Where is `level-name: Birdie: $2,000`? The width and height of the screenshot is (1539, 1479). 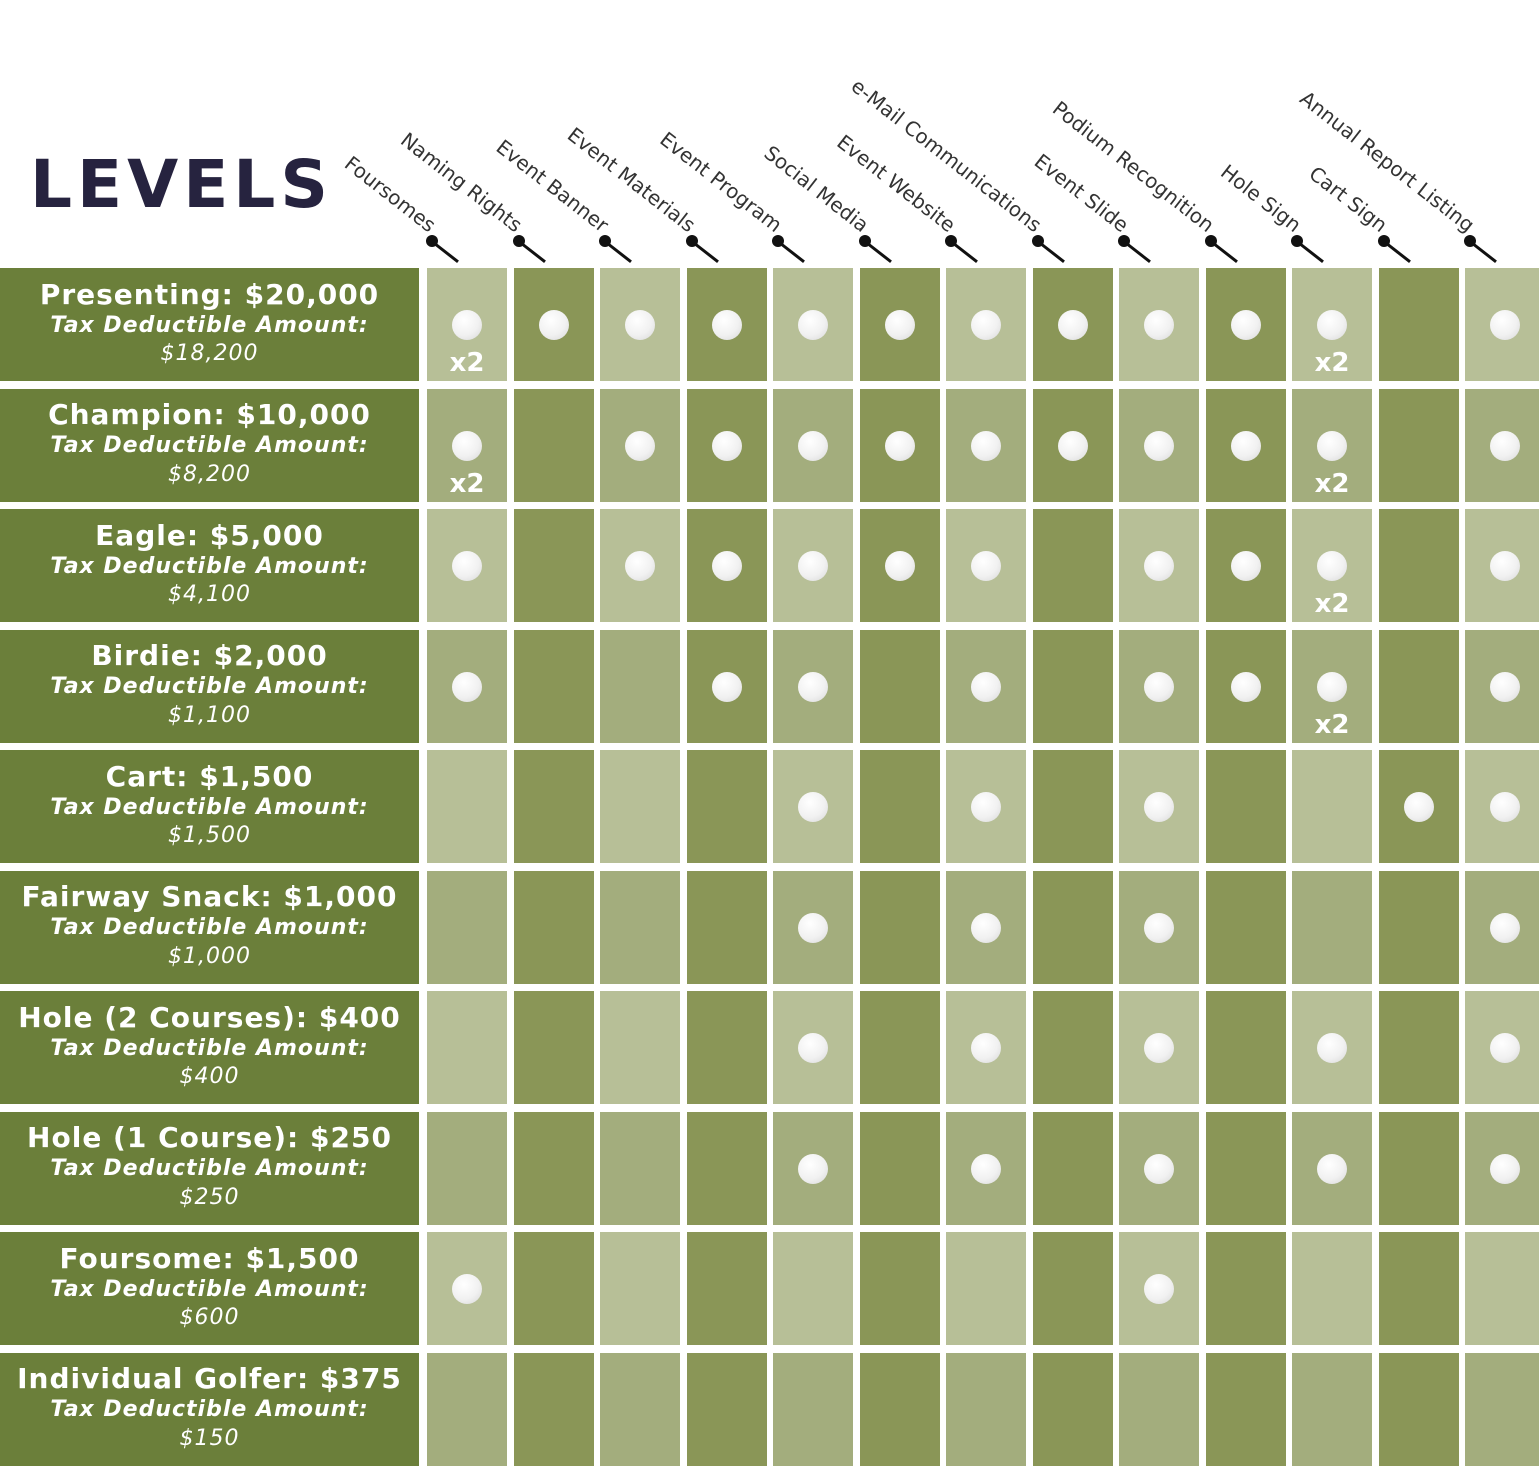 level-name: Birdie: $2,000 is located at coordinates (209, 656).